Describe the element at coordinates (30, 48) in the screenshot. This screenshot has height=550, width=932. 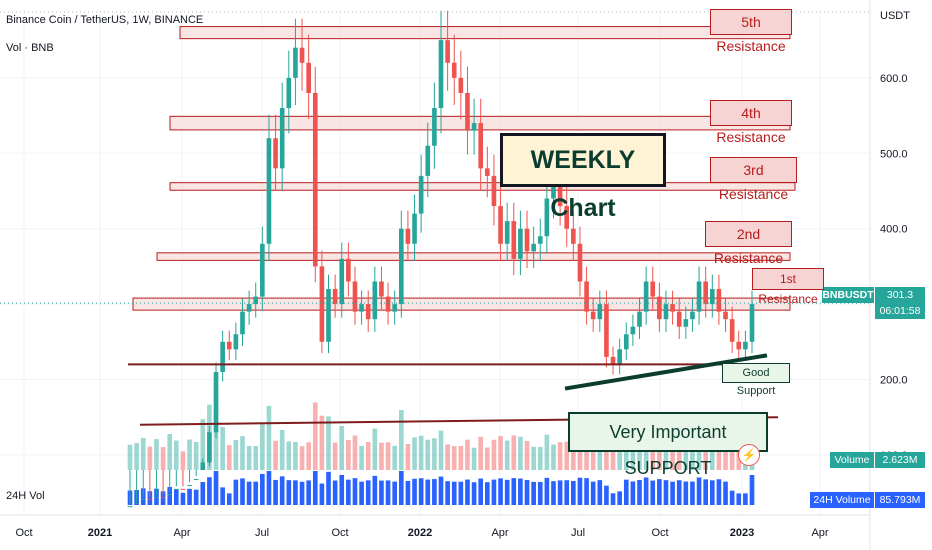
I see `volume-indicator-label: Vol · BNB` at that location.